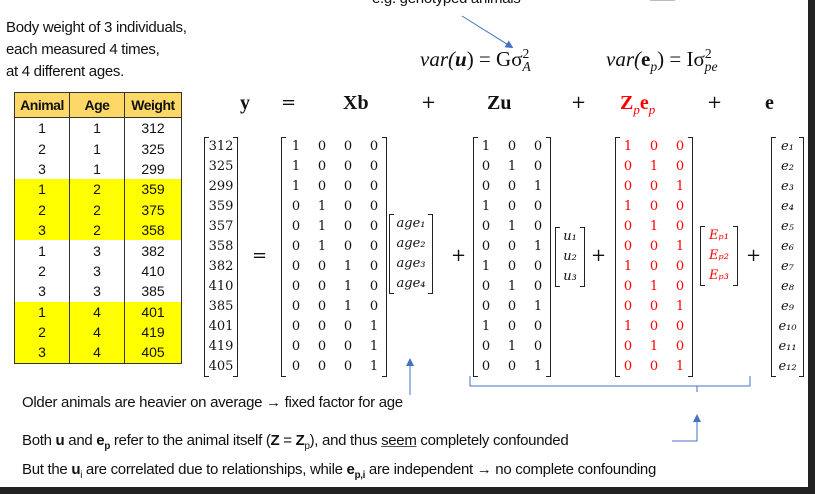 The width and height of the screenshot is (815, 494). What do you see at coordinates (221, 306) in the screenshot?
I see `matrix-cell: 385` at bounding box center [221, 306].